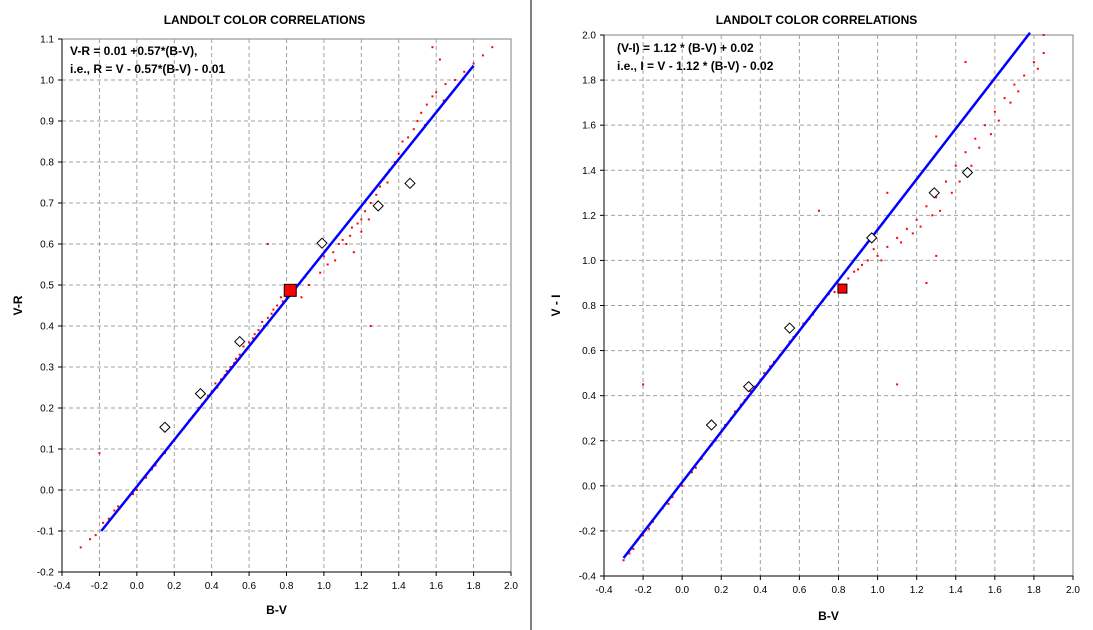 The width and height of the screenshot is (1093, 630). What do you see at coordinates (47, 204) in the screenshot?
I see `y-tick-label: 0.7` at bounding box center [47, 204].